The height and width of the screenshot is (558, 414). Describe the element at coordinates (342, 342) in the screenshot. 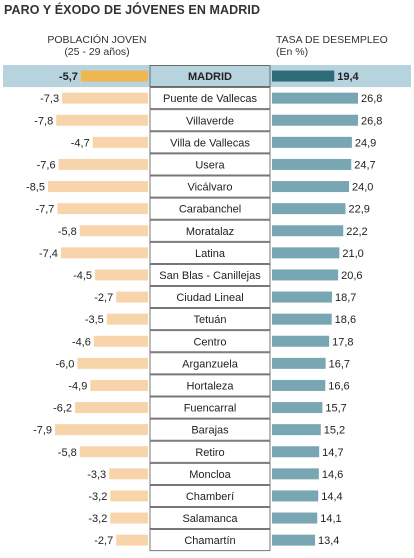

I see `right-value-label: 17,8` at that location.